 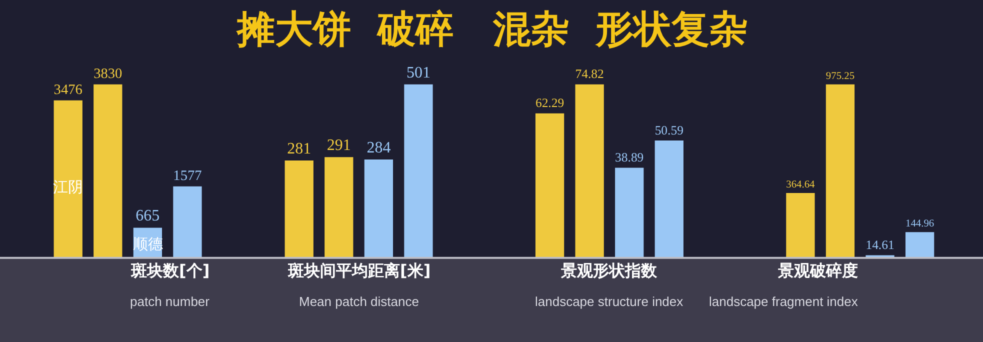 What do you see at coordinates (170, 285) in the screenshot?
I see `x-axis-title: 斑块数[个] patch number` at bounding box center [170, 285].